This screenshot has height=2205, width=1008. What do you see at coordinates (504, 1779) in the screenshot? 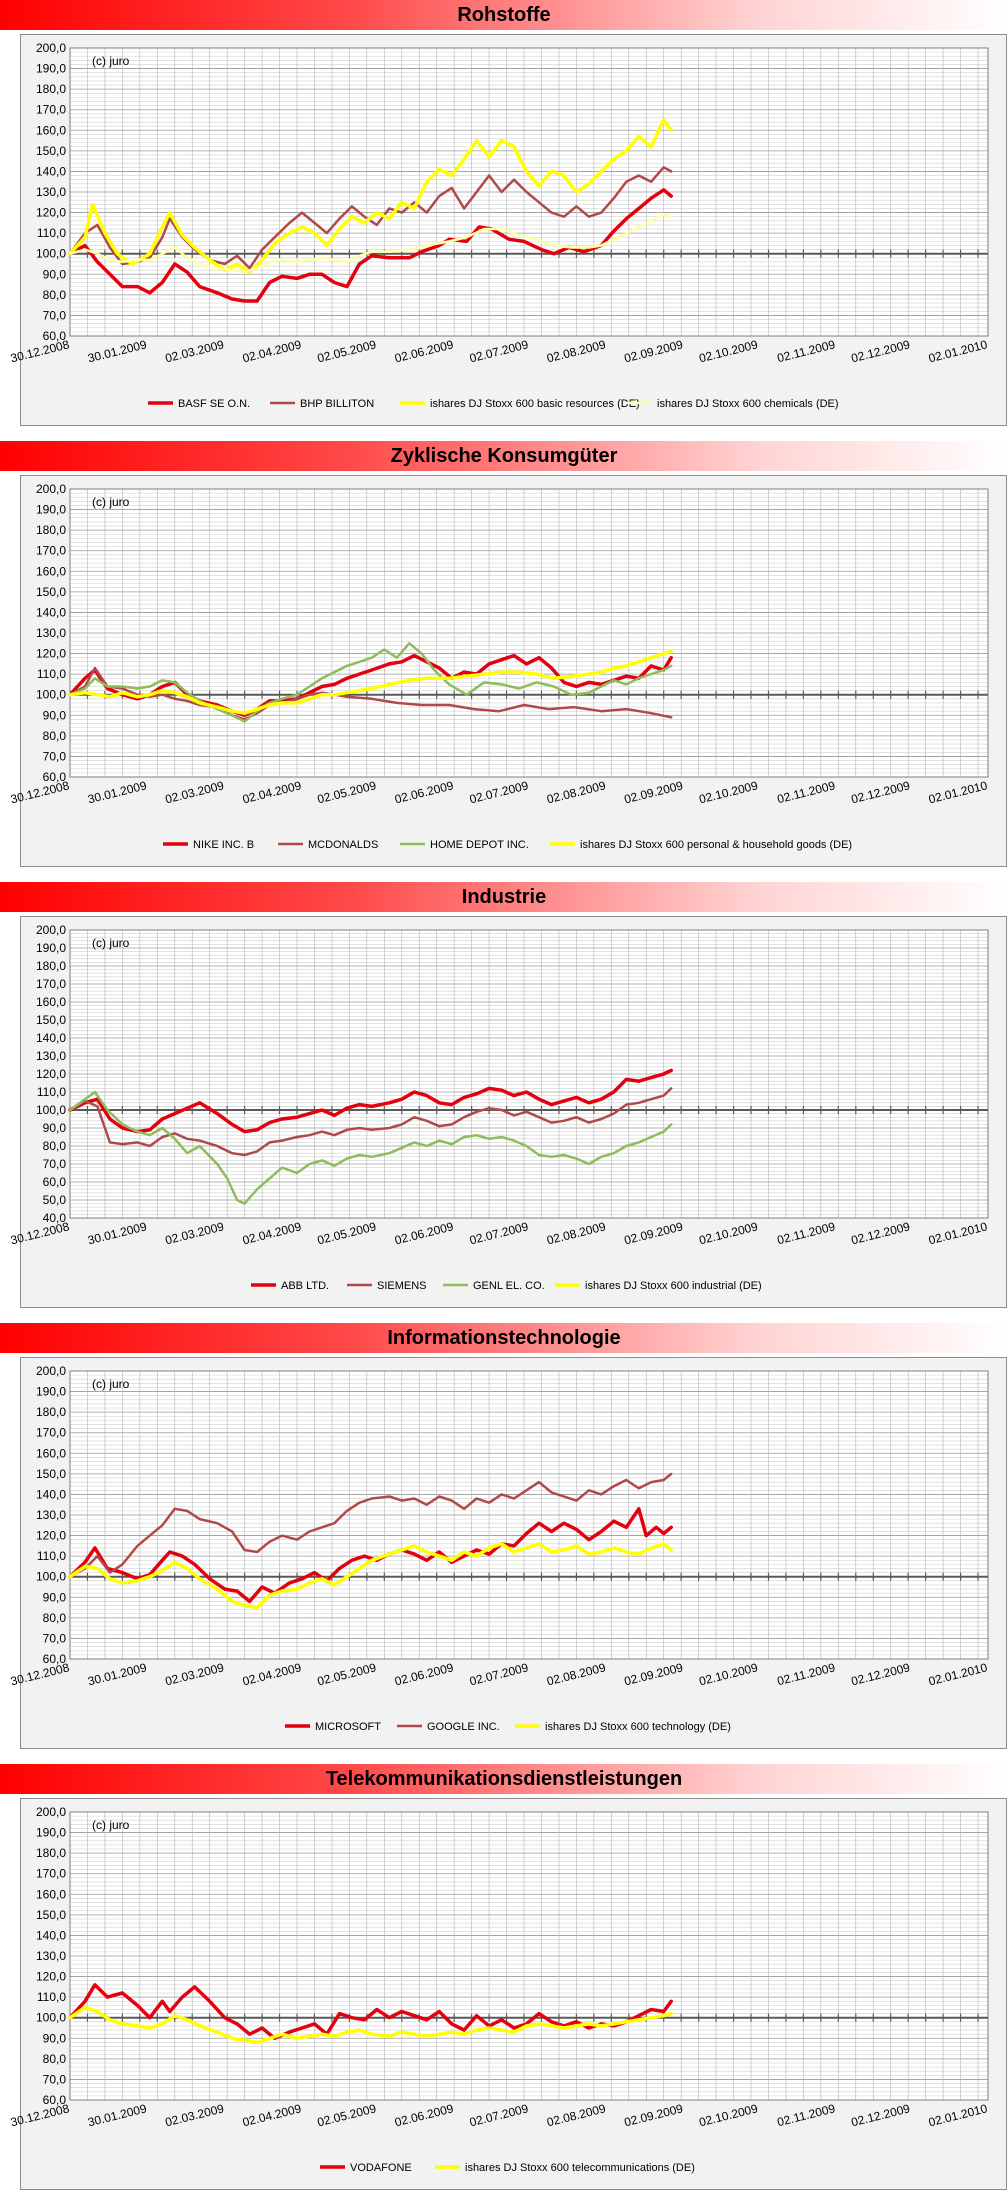
I see `chart-title: Telekommunikationsdienstleistungen` at bounding box center [504, 1779].